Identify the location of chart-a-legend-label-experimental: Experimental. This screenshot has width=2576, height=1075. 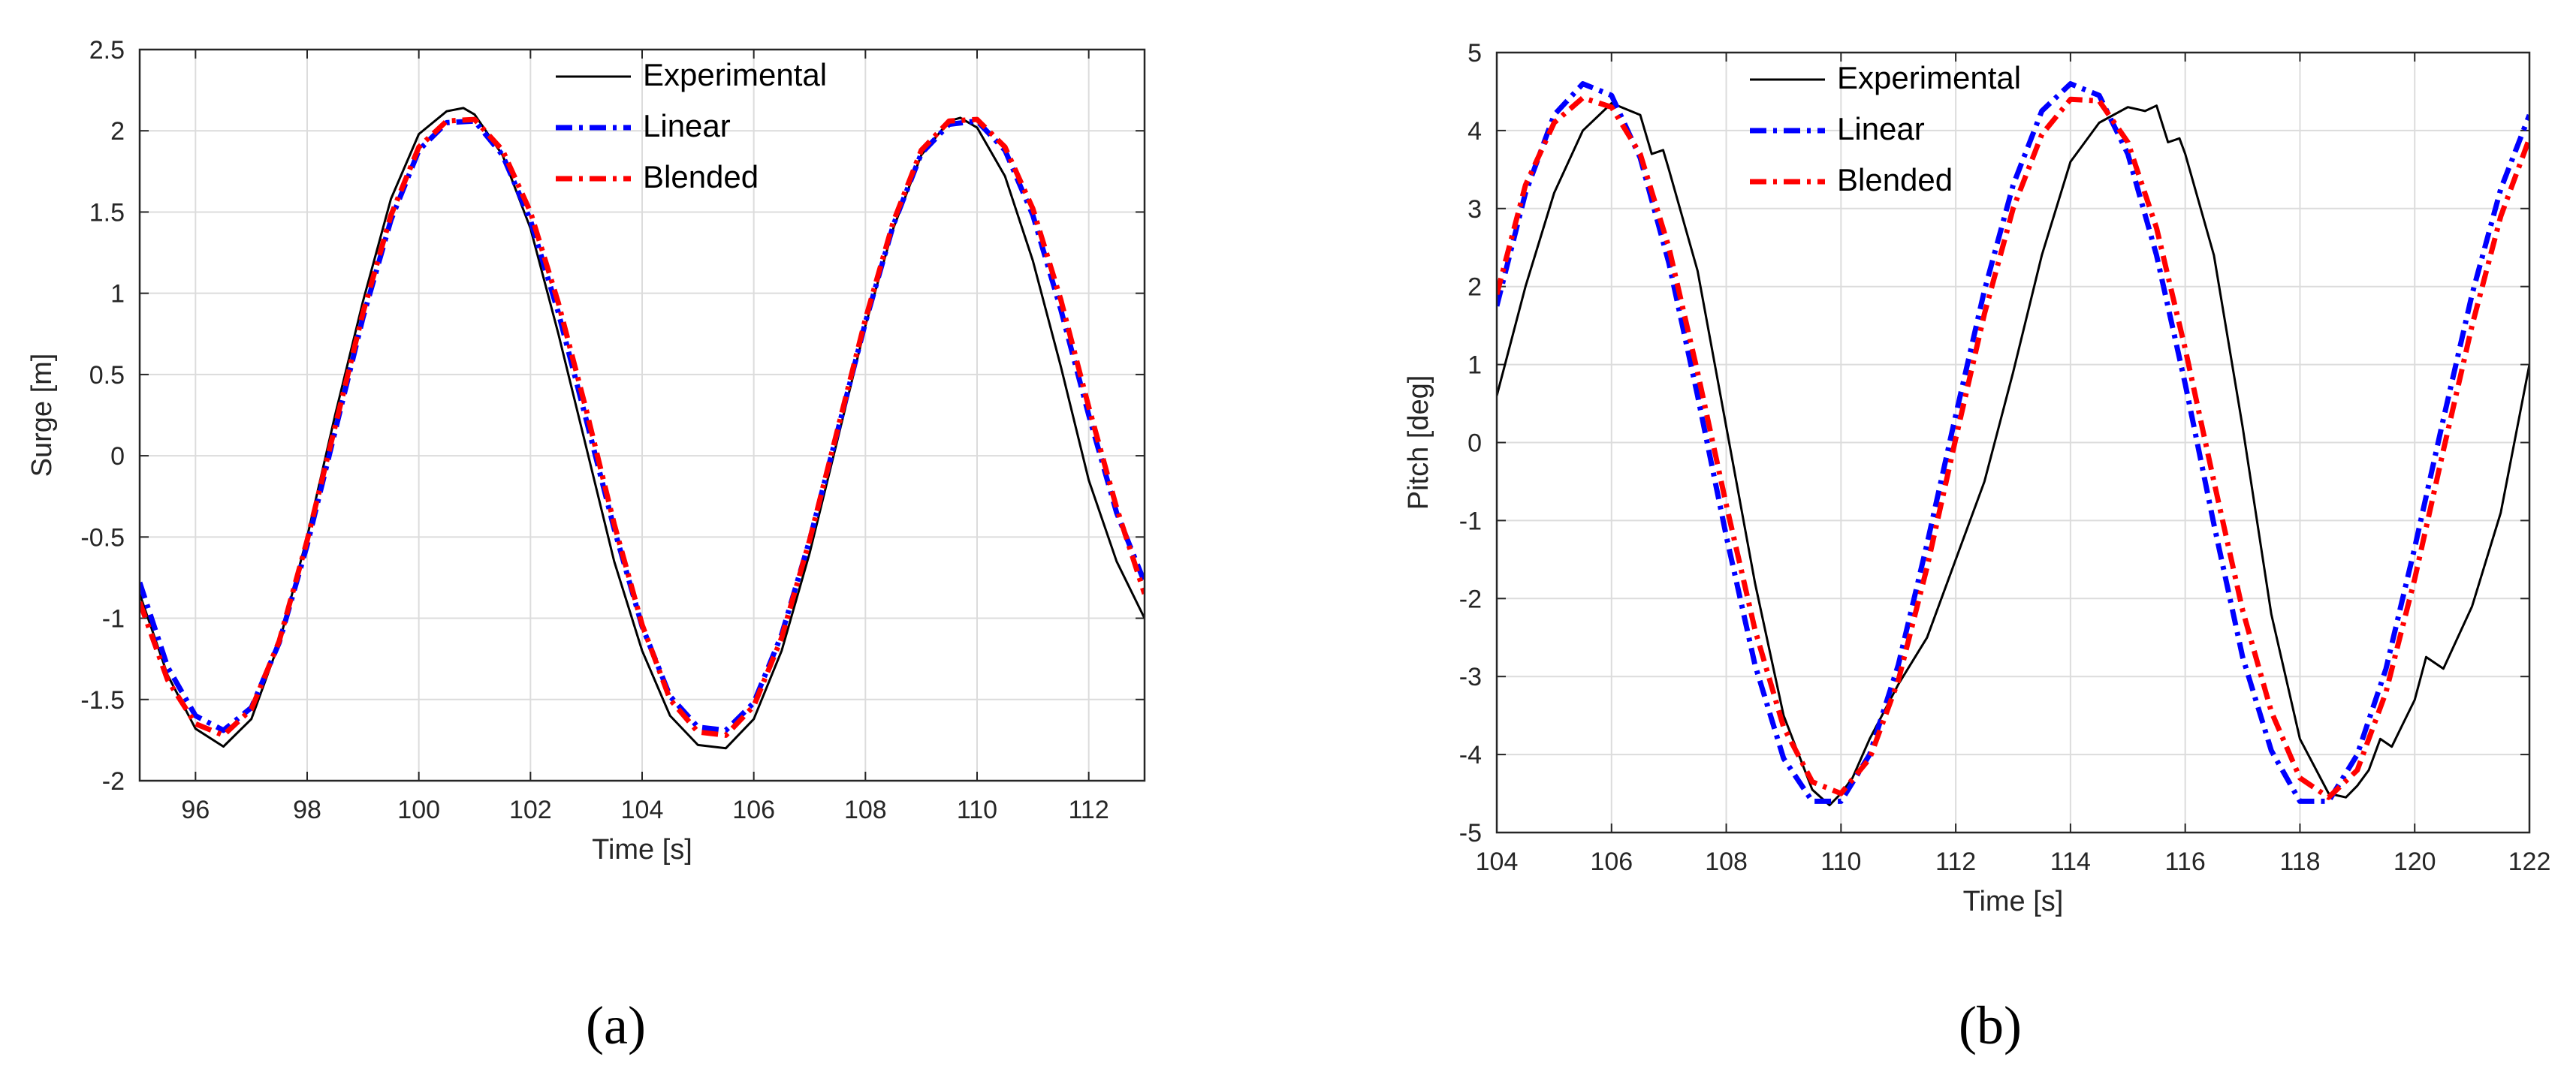
(735, 74).